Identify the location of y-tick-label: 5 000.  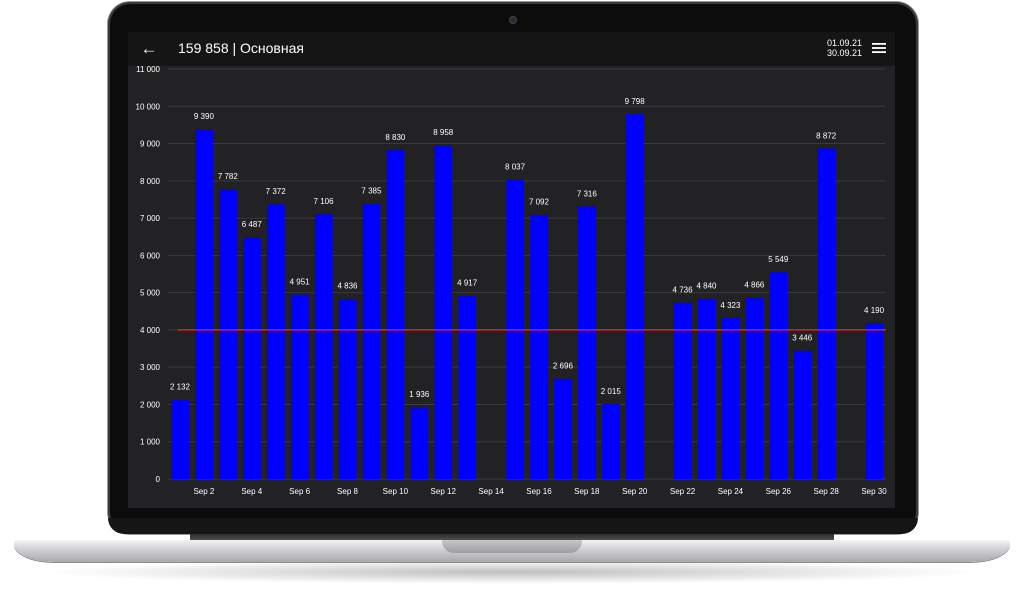
(150, 293).